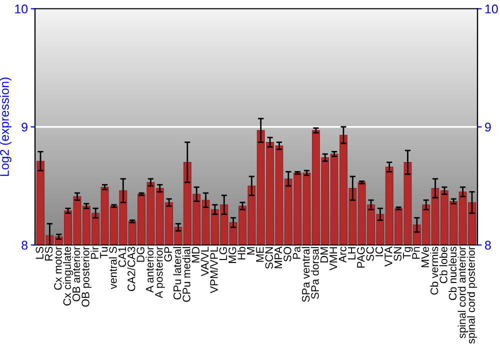 The image size is (500, 350). Describe the element at coordinates (25, 245) in the screenshot. I see `y-tick-label: 8` at that location.